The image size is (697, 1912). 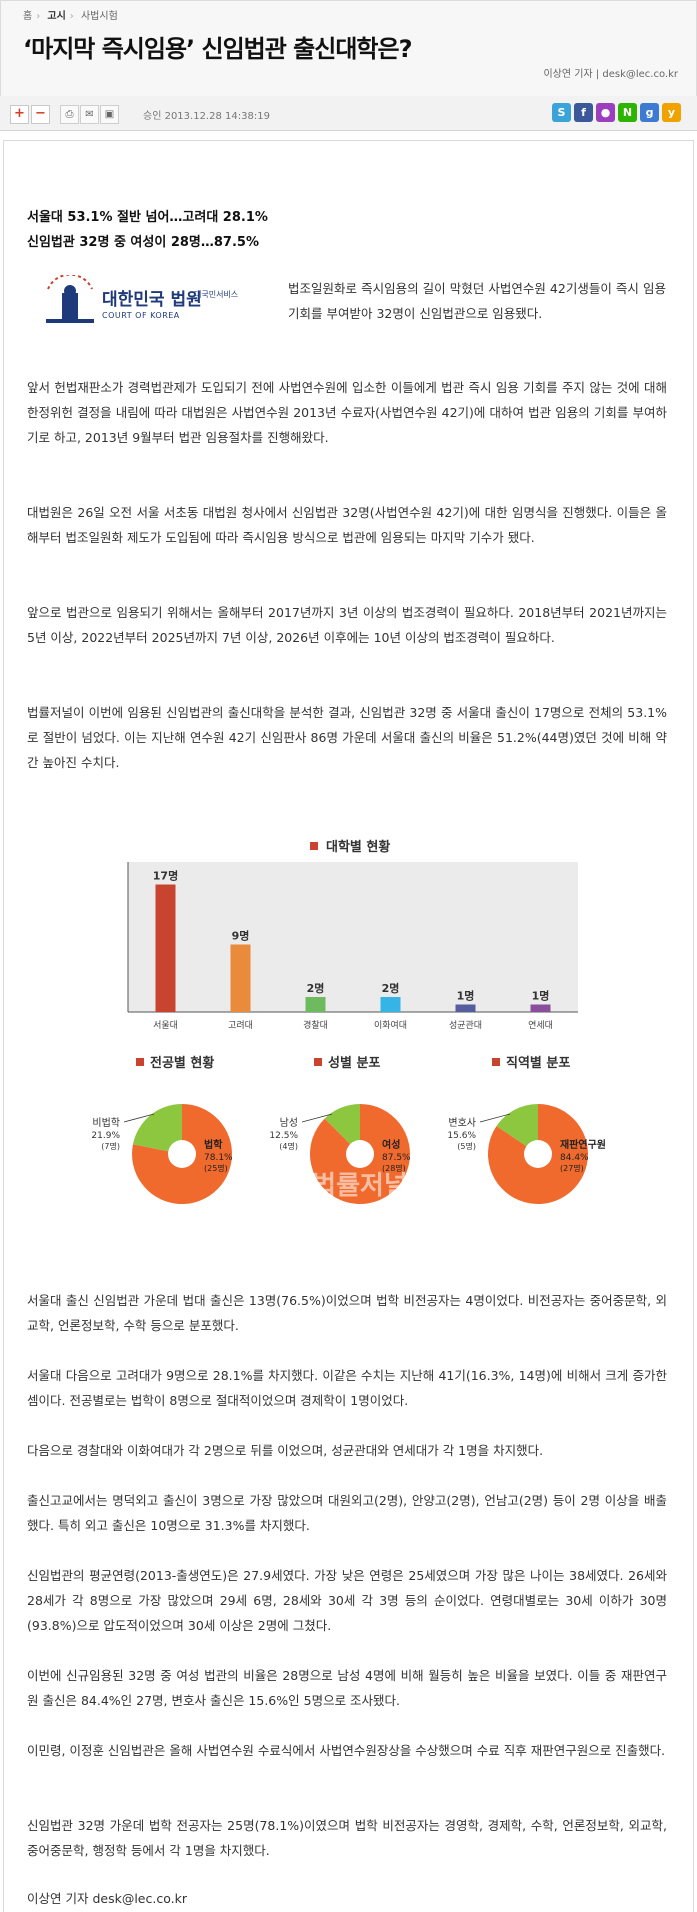 I want to click on bar-value-label: 17명, so click(x=165, y=876).